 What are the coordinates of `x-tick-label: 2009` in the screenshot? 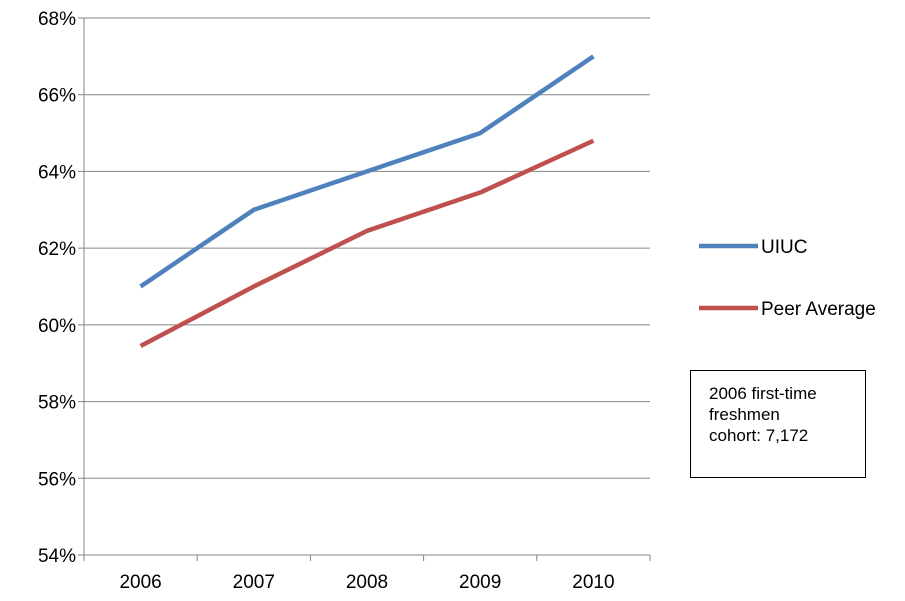 It's located at (480, 582).